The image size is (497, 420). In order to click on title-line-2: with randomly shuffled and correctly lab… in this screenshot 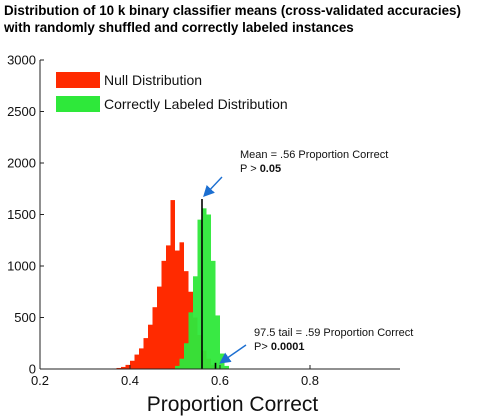, I will do `click(179, 27)`.